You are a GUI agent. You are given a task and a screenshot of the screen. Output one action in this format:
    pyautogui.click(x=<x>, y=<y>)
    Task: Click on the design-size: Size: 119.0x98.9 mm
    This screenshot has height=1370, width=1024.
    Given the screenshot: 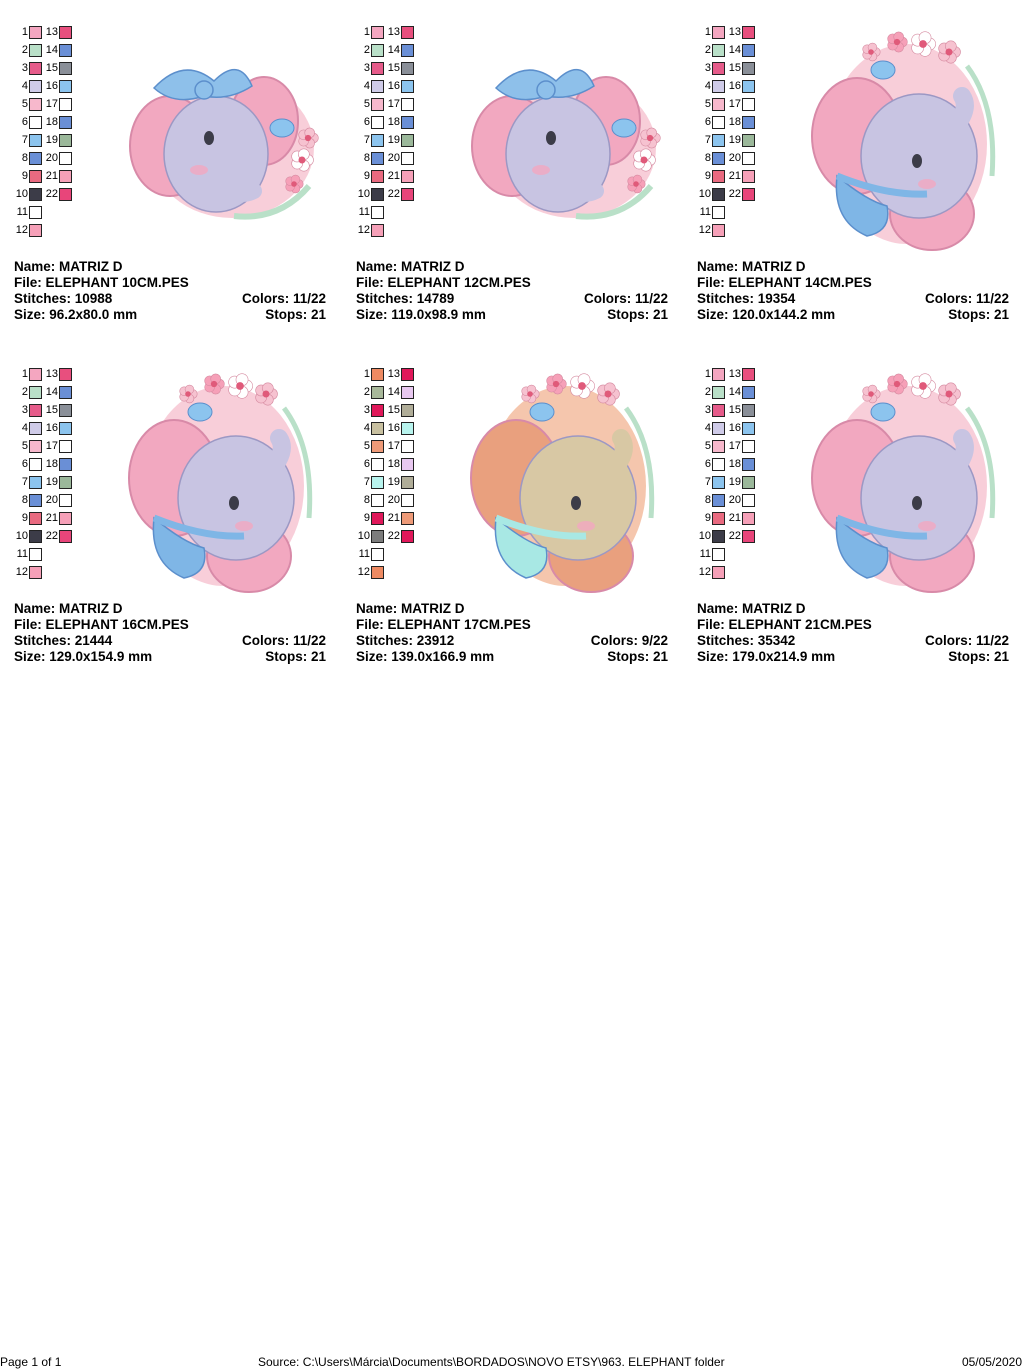 What is the action you would take?
    pyautogui.click(x=421, y=314)
    